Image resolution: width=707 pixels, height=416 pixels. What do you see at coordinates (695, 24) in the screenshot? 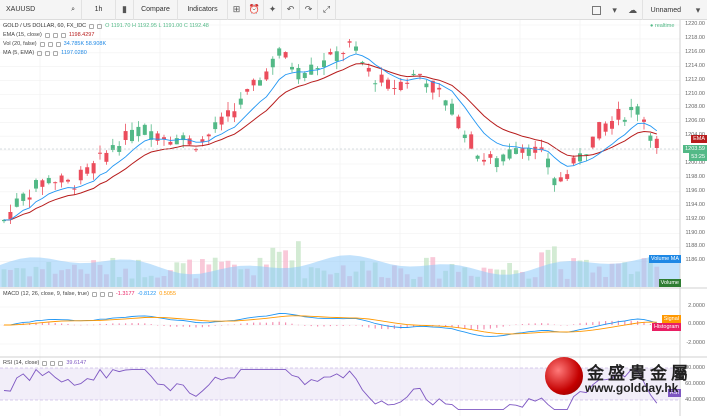
I see `price-axis-label: 1220.00` at bounding box center [695, 24].